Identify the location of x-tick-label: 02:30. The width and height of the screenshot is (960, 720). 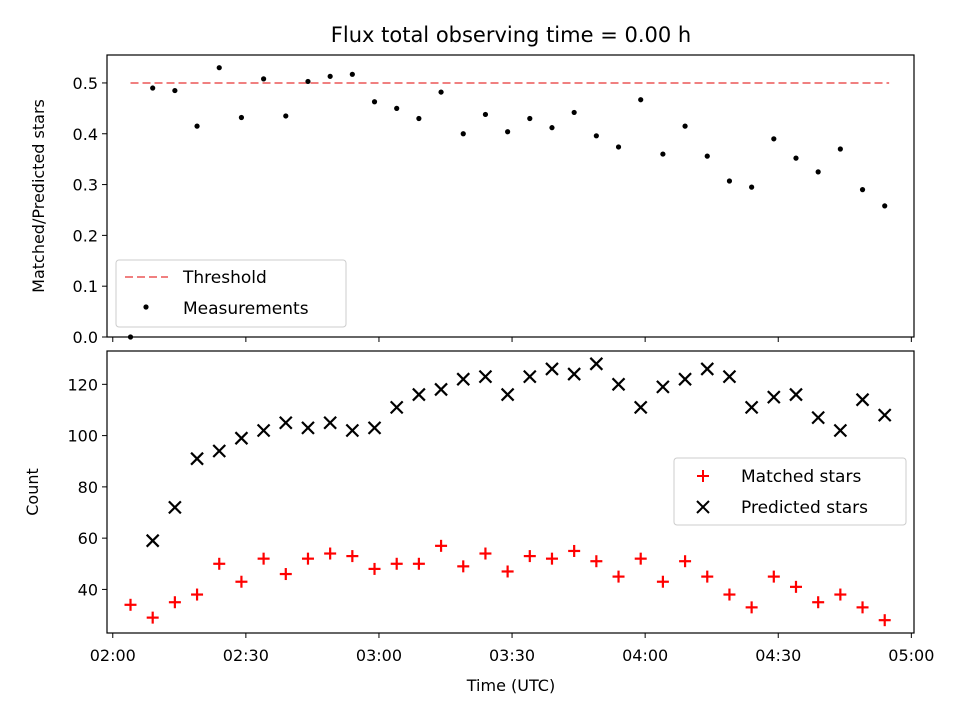
(246, 655).